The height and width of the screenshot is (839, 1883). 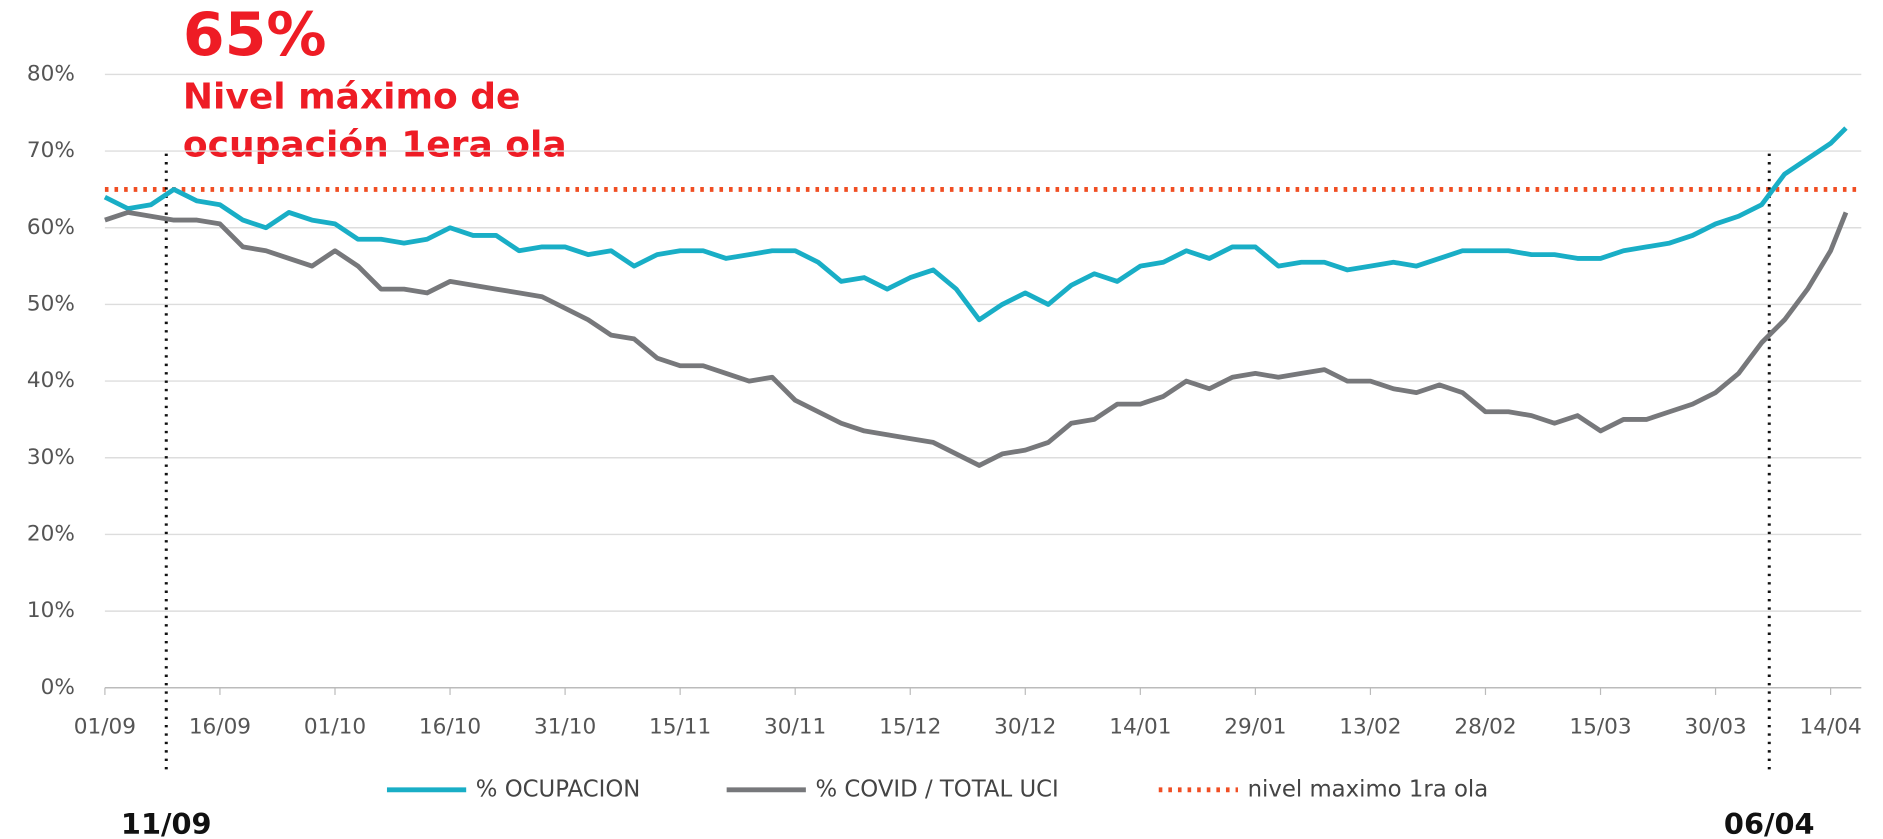 I want to click on annotation-line: ocupación 1era ola, so click(x=375, y=144).